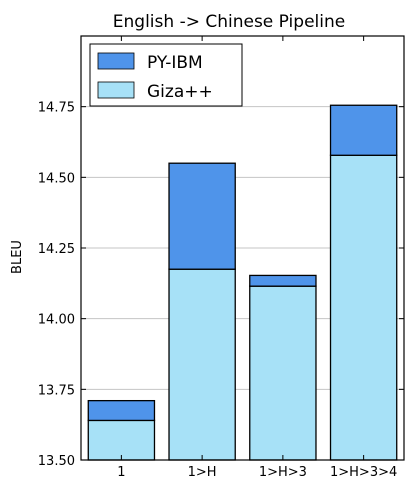 The width and height of the screenshot is (406, 479). Describe the element at coordinates (283, 472) in the screenshot. I see `x-tick-label: 1>H>3` at that location.